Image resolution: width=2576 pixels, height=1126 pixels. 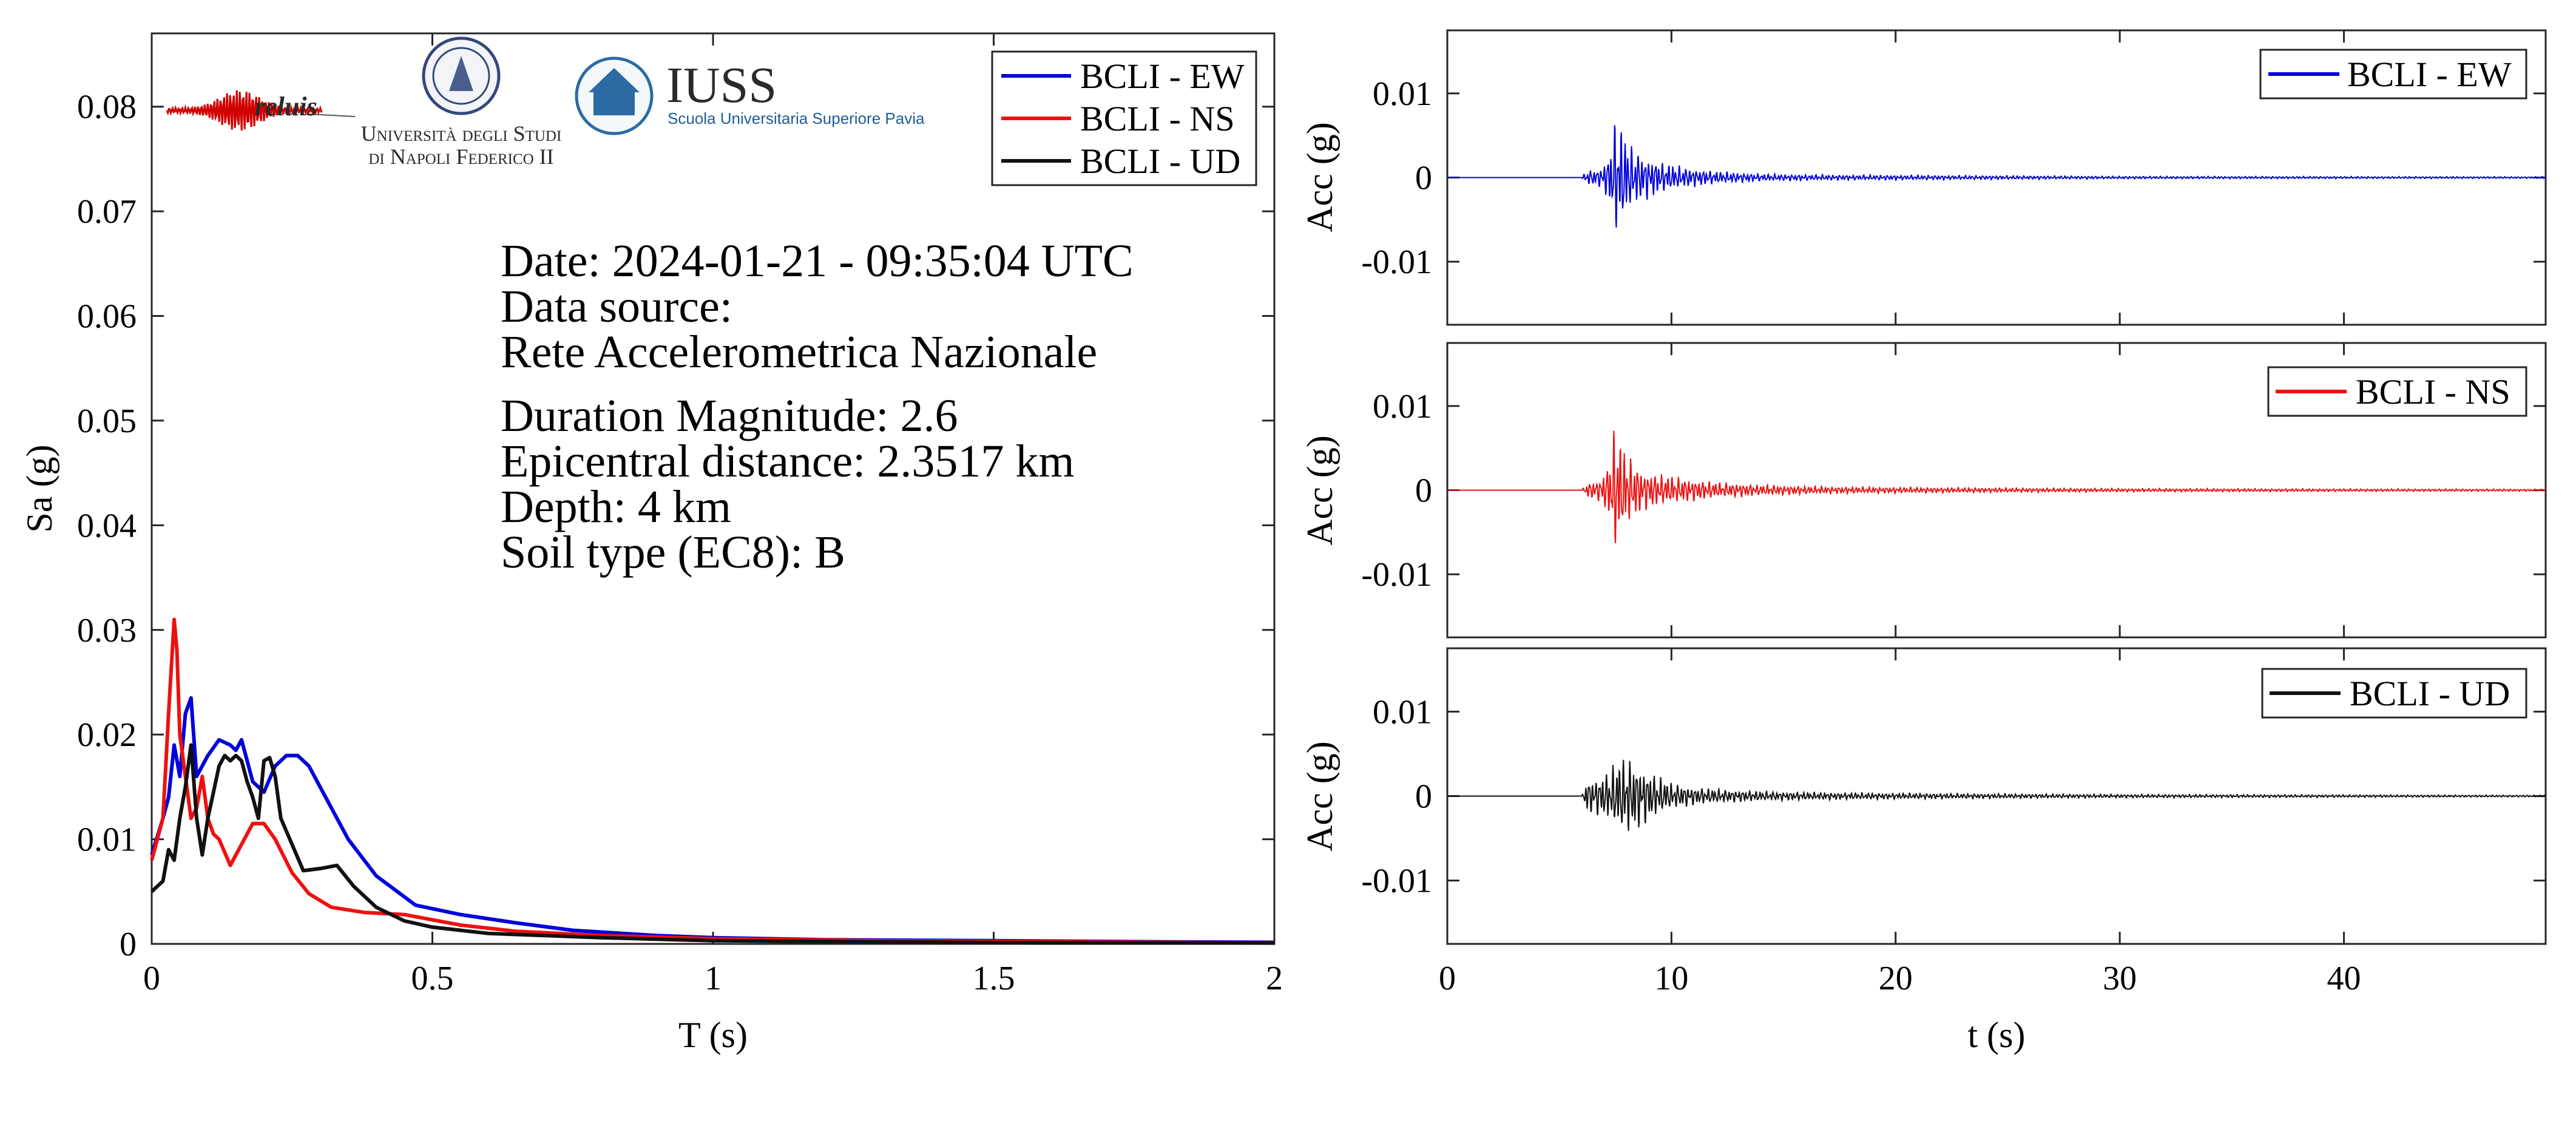 I want to click on spectrum-legend: BCLI - EW BCLI - NS BCLI - UD, so click(x=1124, y=118).